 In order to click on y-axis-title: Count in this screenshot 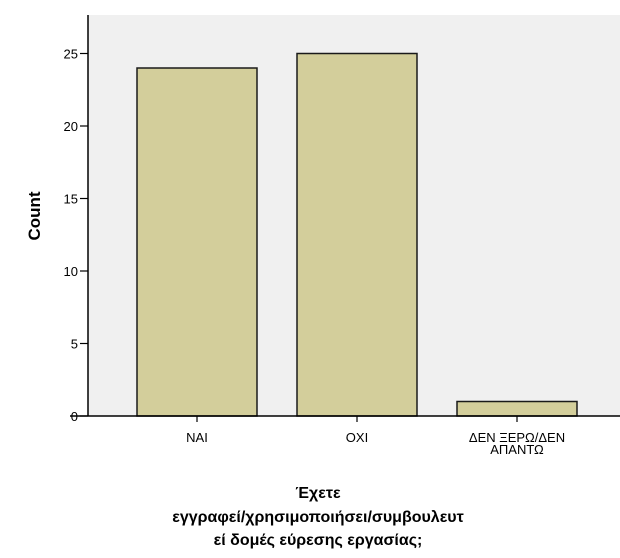, I will do `click(34, 215)`.